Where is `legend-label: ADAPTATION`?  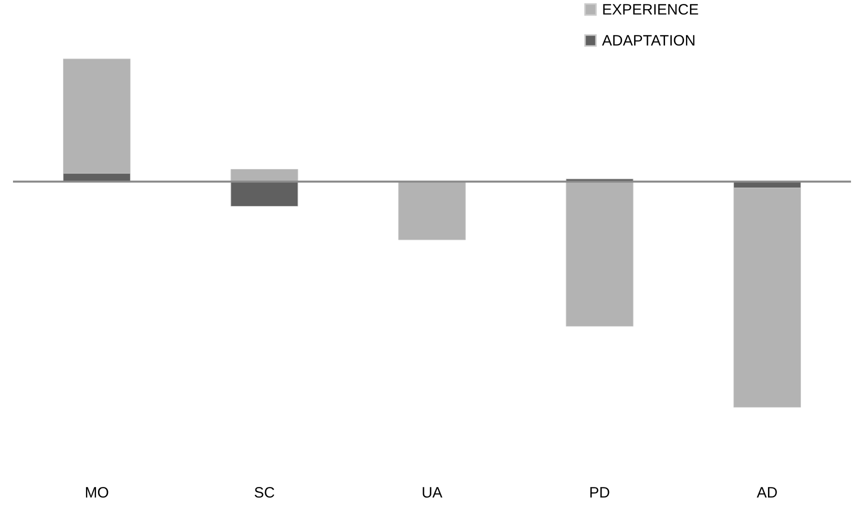 legend-label: ADAPTATION is located at coordinates (649, 41).